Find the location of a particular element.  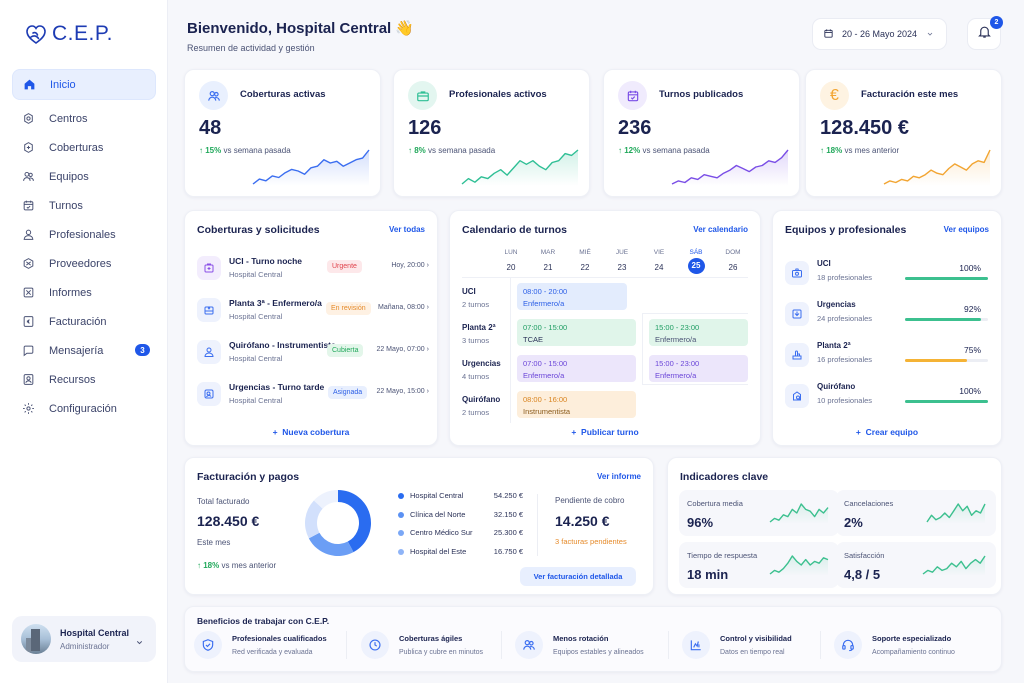

sidebar-item-inicio: Inicio is located at coordinates (84, 84).